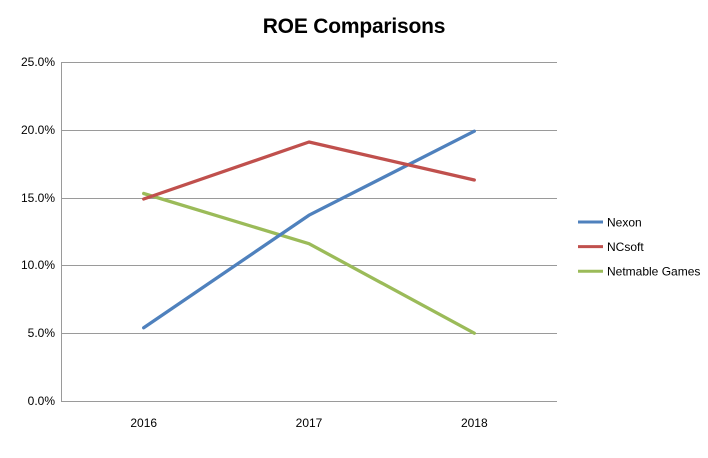 The image size is (708, 458). What do you see at coordinates (143, 423) in the screenshot?
I see `x-tick-label: 2016` at bounding box center [143, 423].